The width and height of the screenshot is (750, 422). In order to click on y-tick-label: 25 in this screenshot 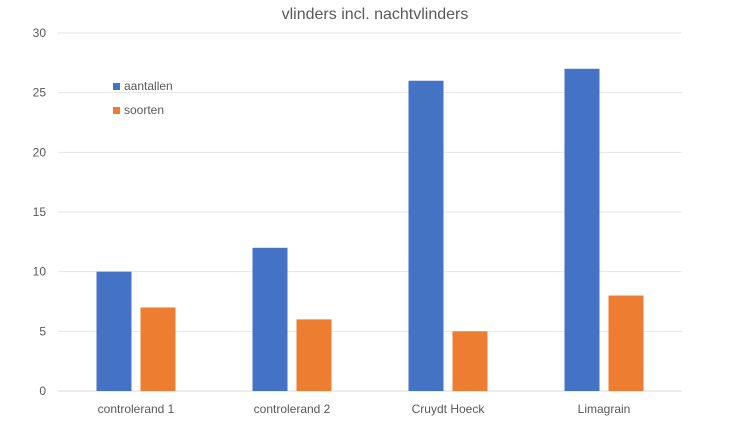, I will do `click(40, 93)`.